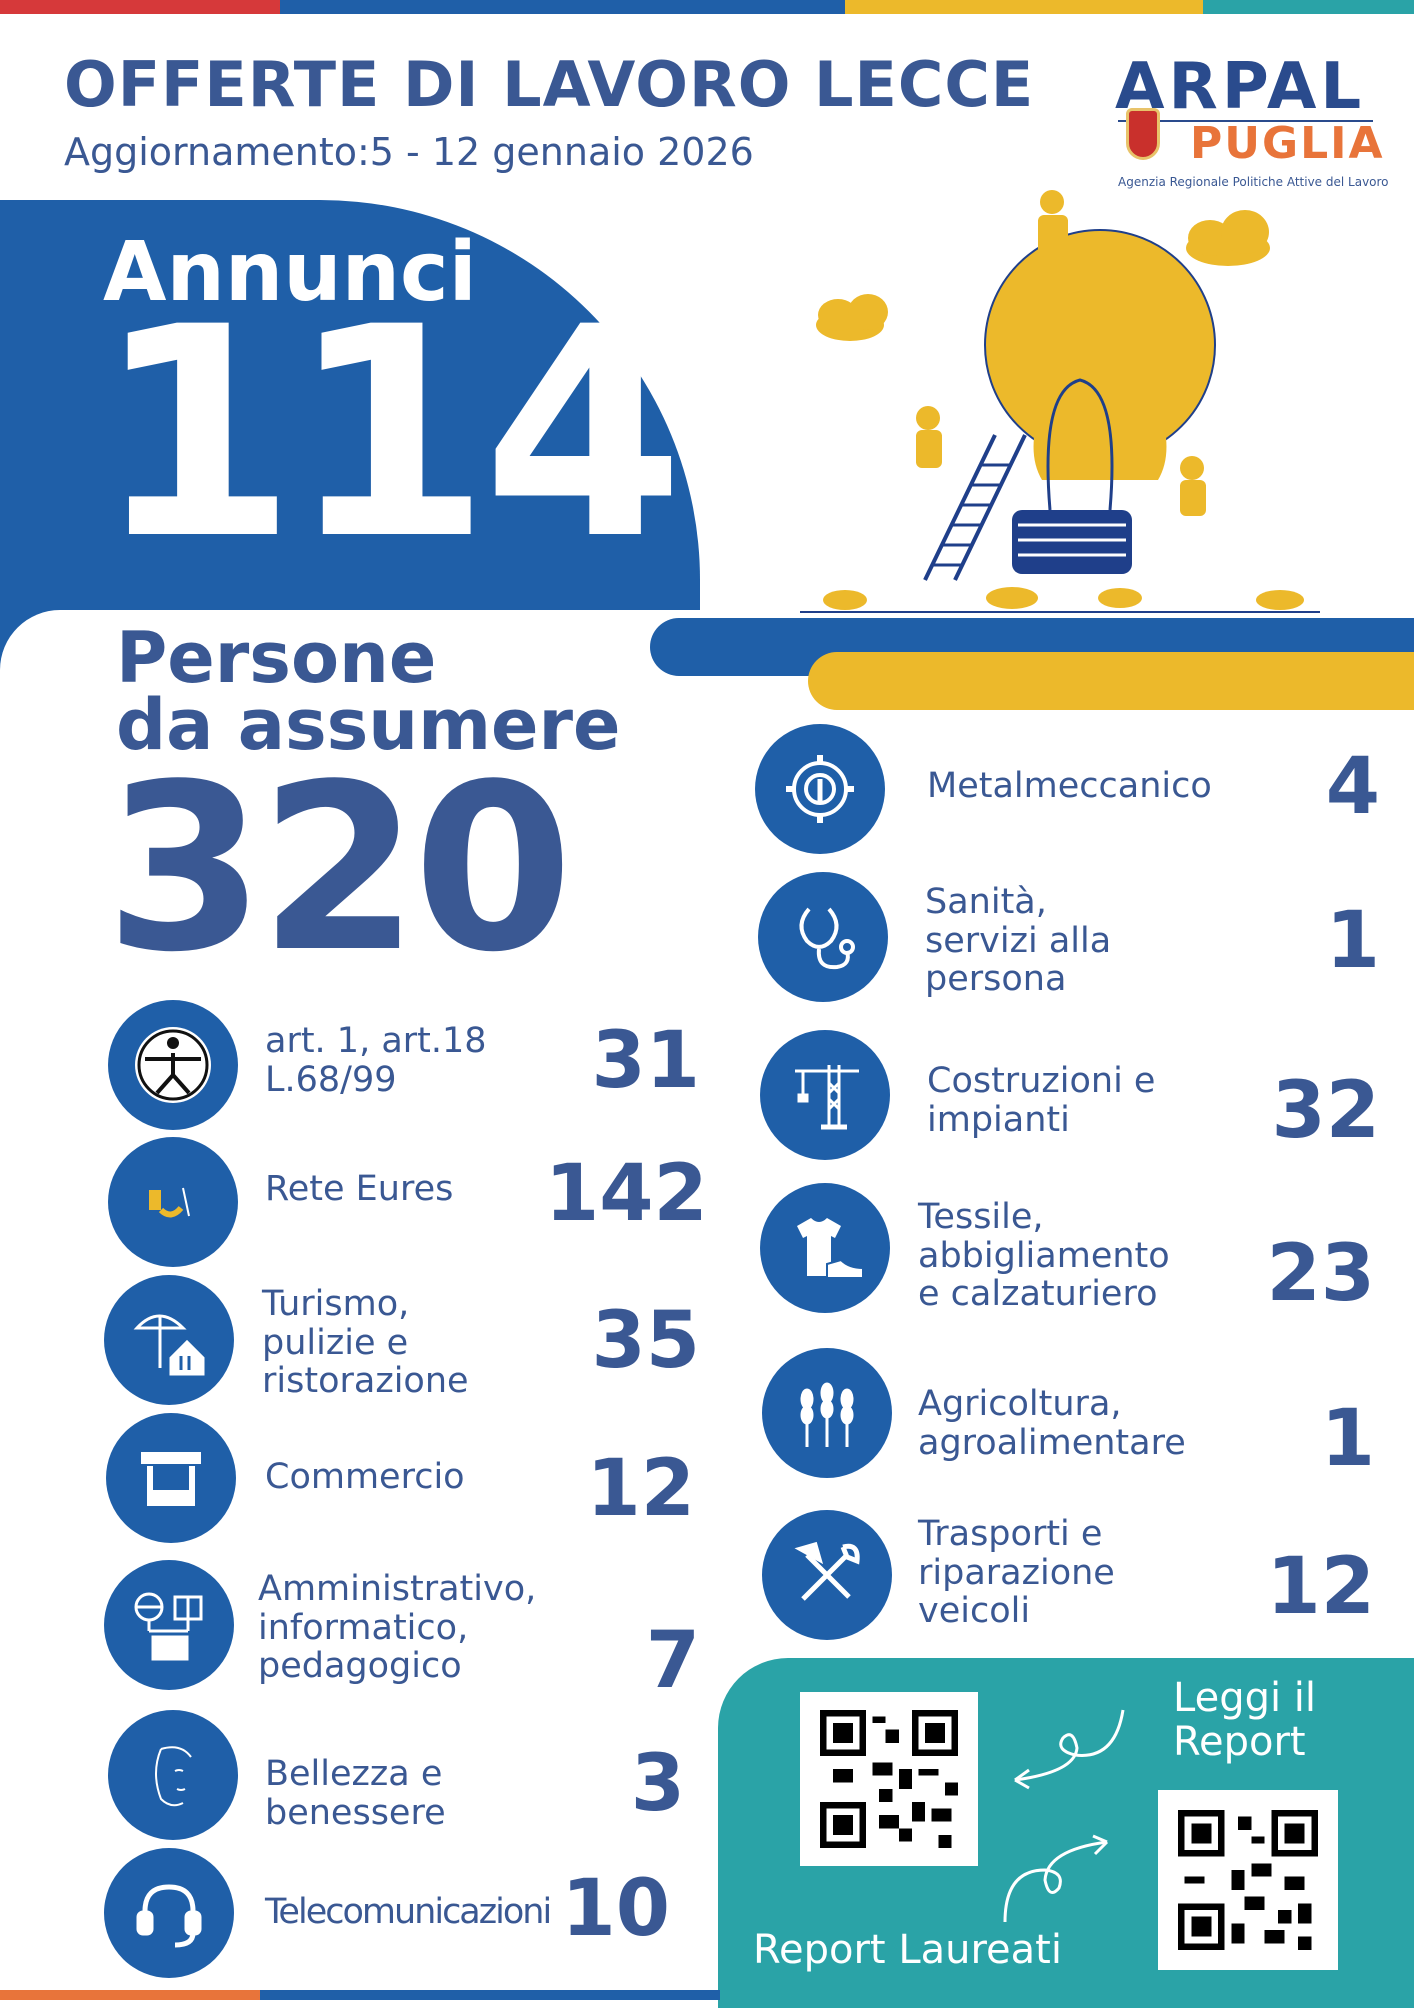 This screenshot has width=1414, height=2010. Describe the element at coordinates (169, 1913) in the screenshot. I see `headset-icon` at that location.